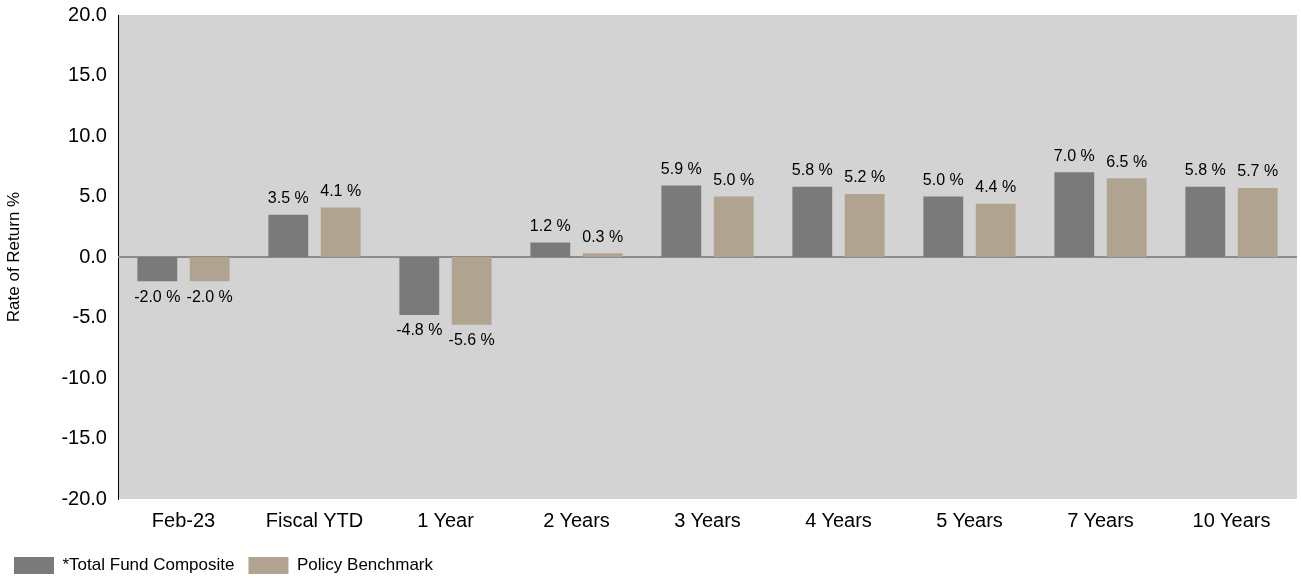 The image size is (1301, 588). What do you see at coordinates (996, 187) in the screenshot?
I see `data-label: 4.4 %` at bounding box center [996, 187].